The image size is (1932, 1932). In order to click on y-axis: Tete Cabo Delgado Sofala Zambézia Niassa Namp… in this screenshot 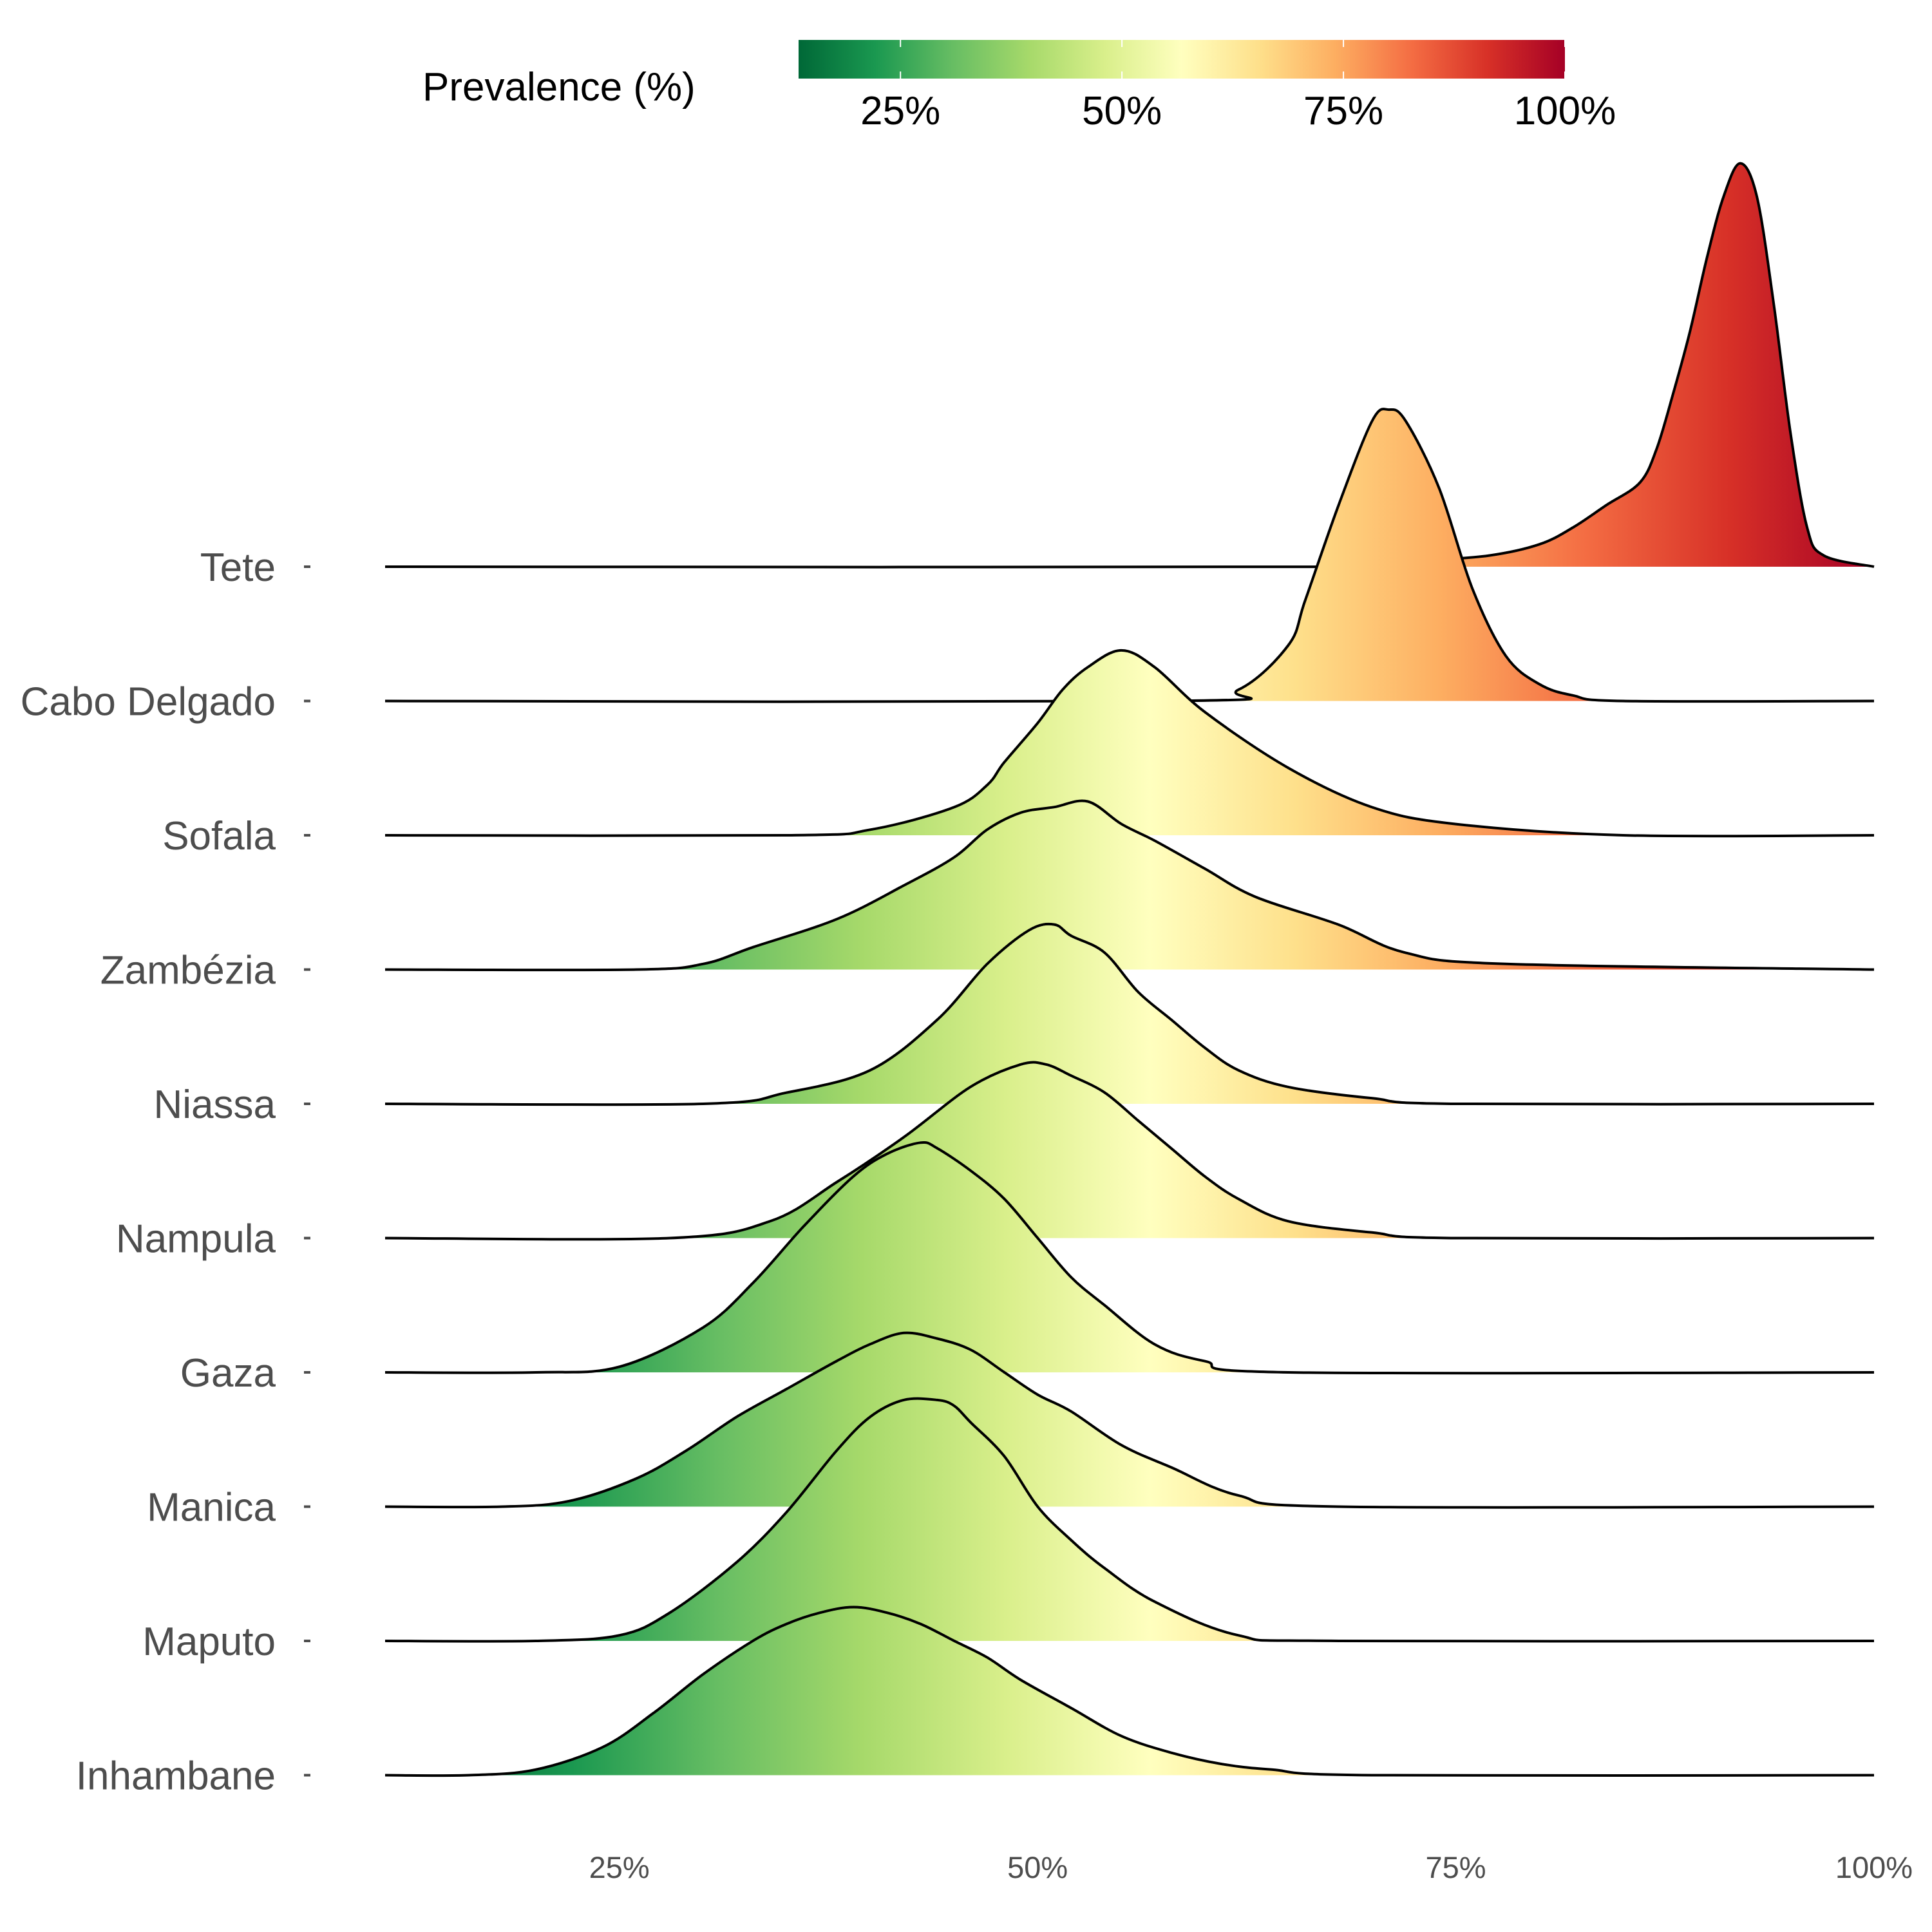, I will do `click(166, 1172)`.